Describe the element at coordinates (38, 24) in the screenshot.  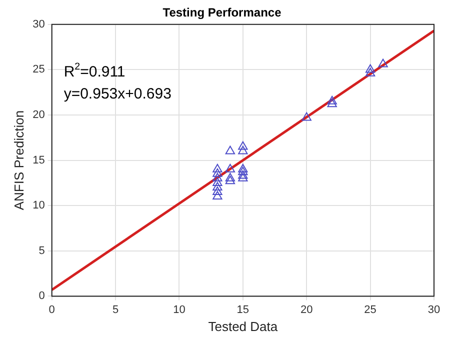
I see `y-tick-label: 30` at that location.